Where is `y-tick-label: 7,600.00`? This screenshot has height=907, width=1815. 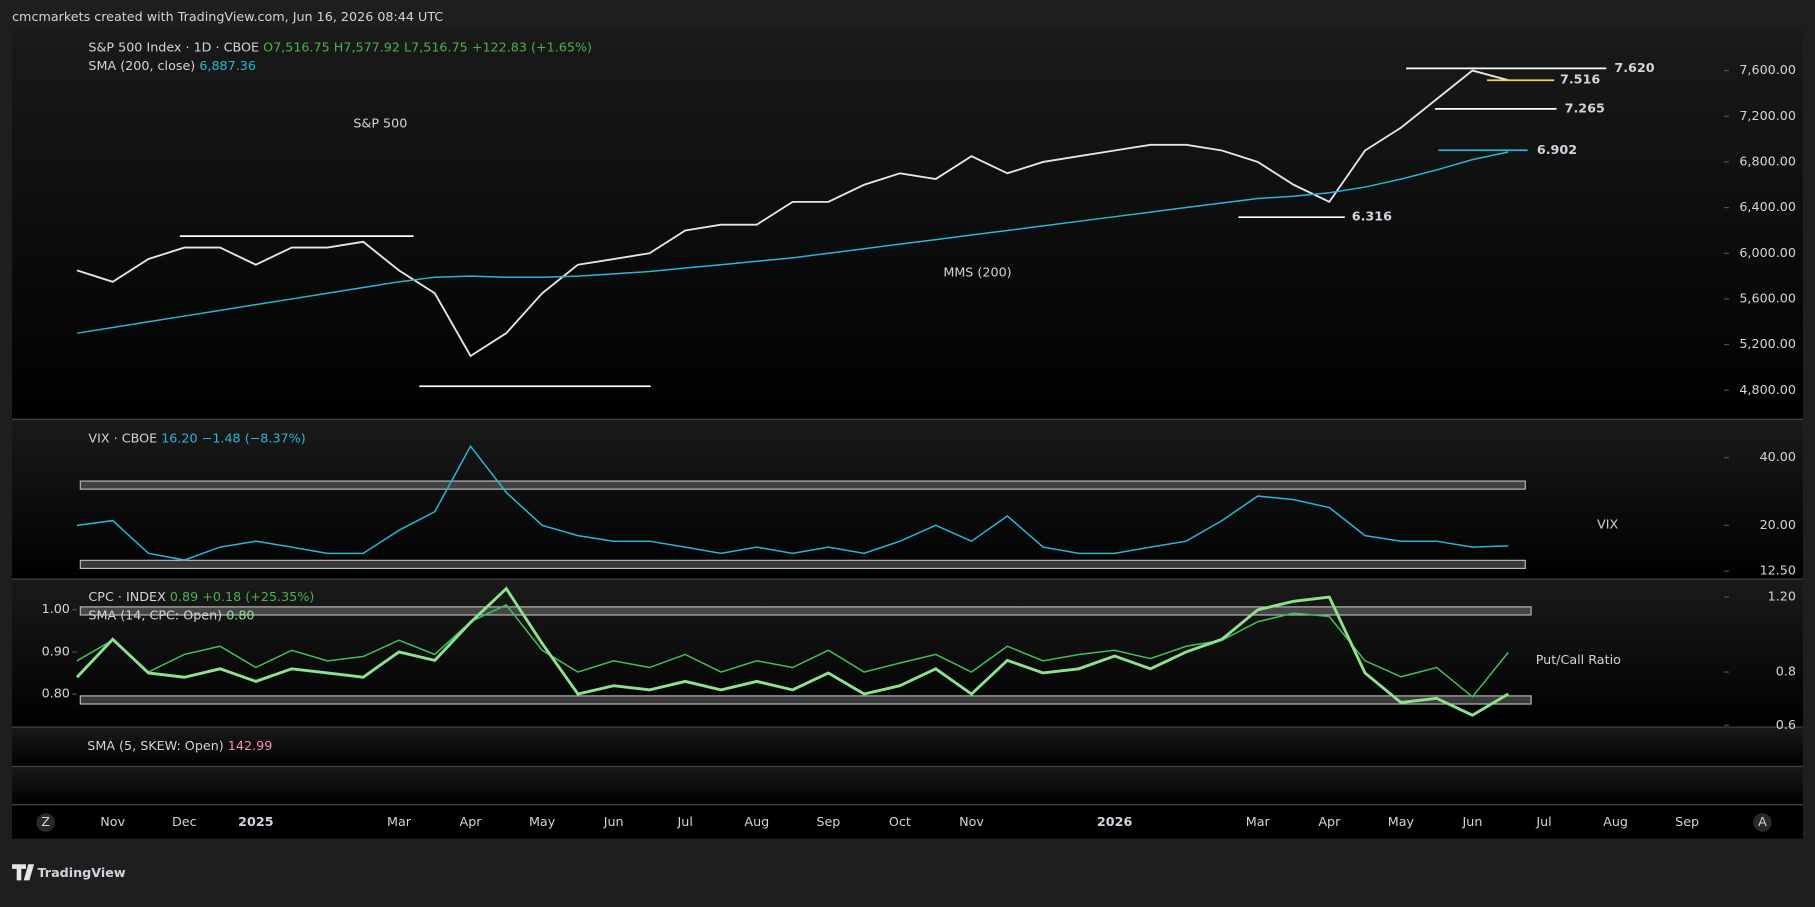 y-tick-label: 7,600.00 is located at coordinates (1767, 69).